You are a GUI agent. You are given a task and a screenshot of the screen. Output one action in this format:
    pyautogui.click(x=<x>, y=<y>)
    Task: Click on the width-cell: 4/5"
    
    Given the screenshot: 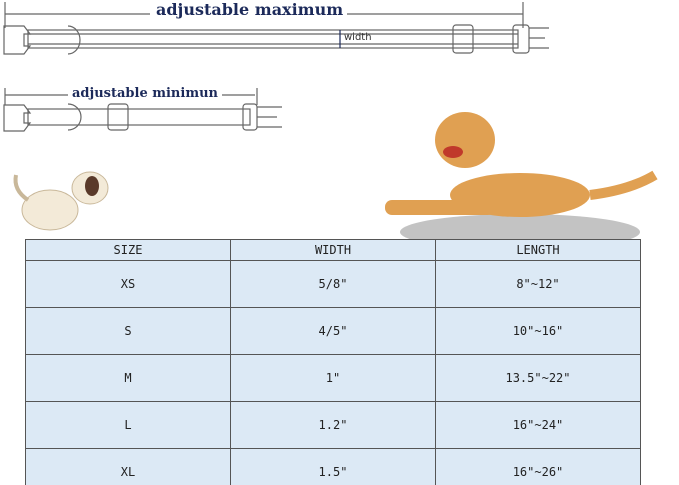 What is the action you would take?
    pyautogui.click(x=333, y=331)
    